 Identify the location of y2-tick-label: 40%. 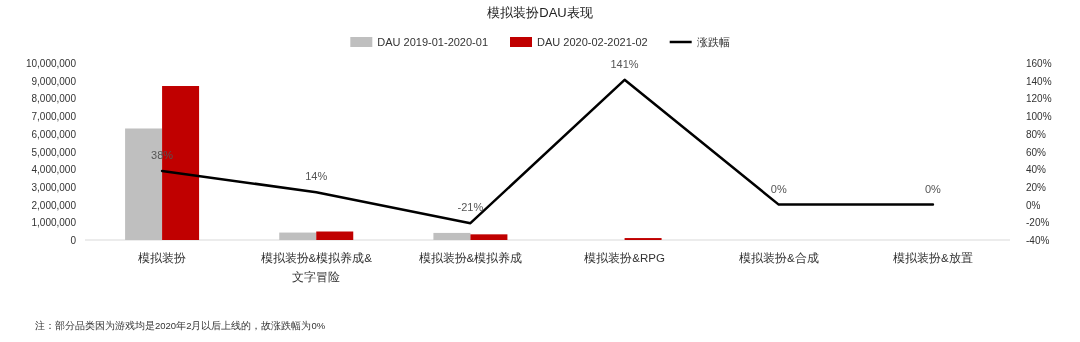
(1036, 170).